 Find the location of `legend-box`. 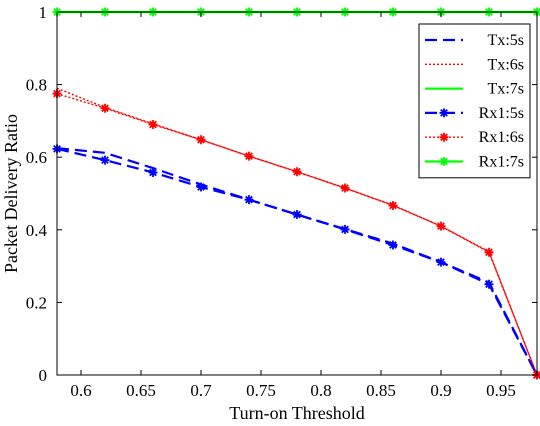

legend-box is located at coordinates (474, 101).